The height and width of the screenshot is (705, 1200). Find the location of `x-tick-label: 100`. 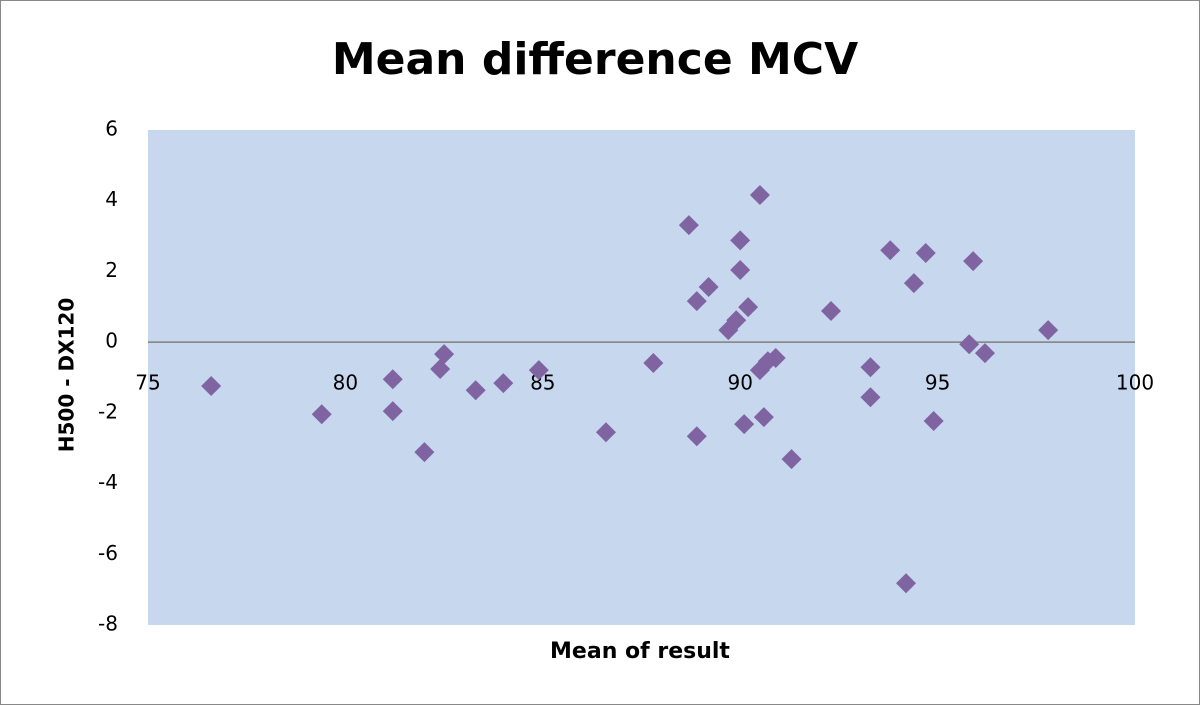

x-tick-label: 100 is located at coordinates (1135, 383).